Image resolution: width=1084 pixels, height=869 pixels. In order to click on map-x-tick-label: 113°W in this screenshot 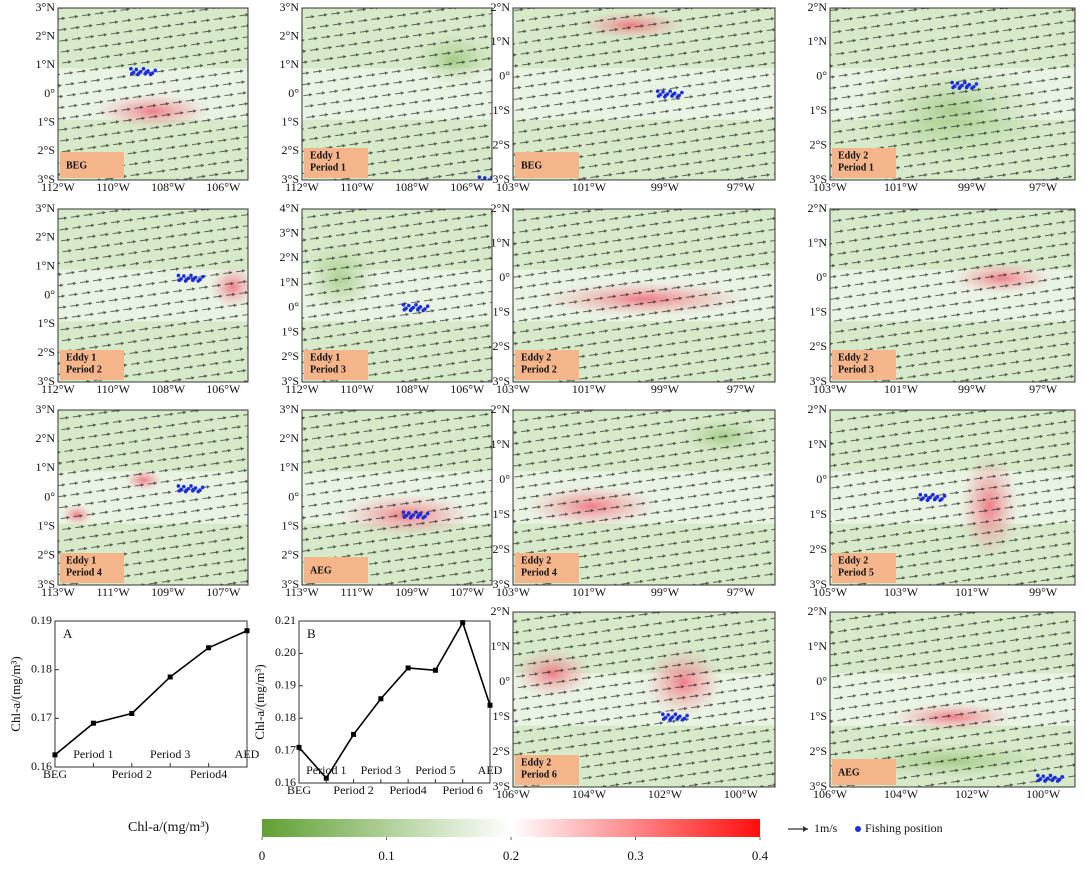, I will do `click(302, 592)`.